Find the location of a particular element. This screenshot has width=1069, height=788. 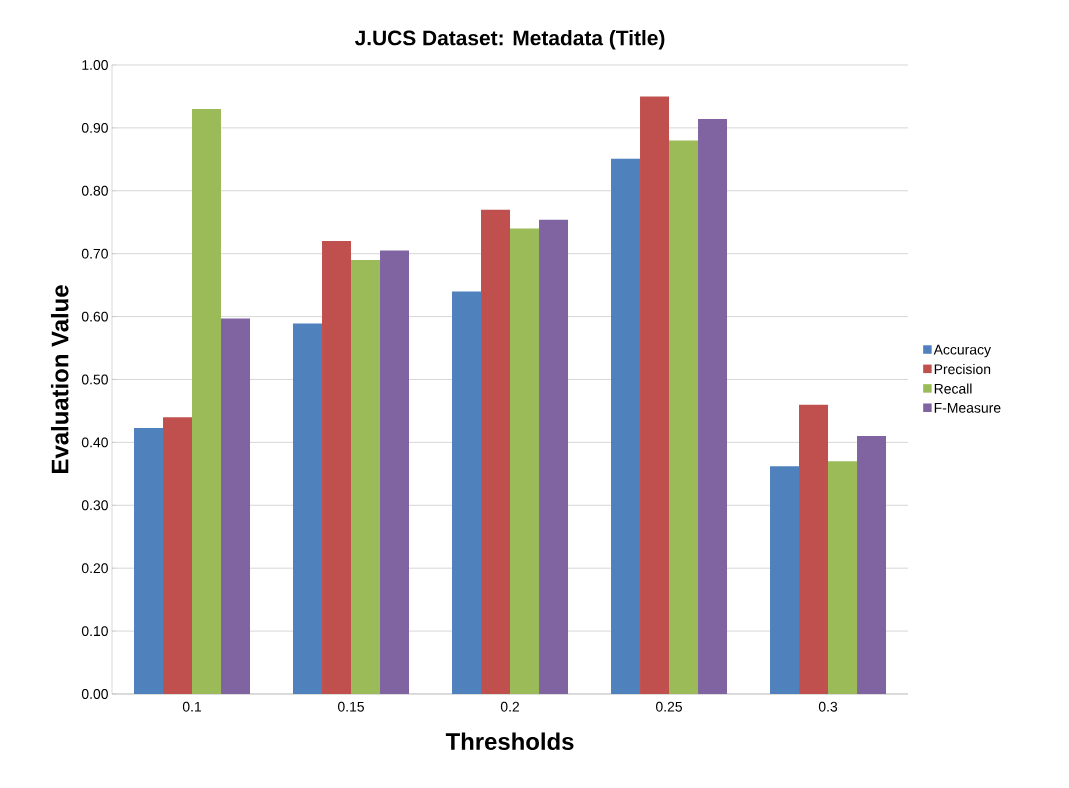

y-tick-label: 0.30 is located at coordinates (94, 505).